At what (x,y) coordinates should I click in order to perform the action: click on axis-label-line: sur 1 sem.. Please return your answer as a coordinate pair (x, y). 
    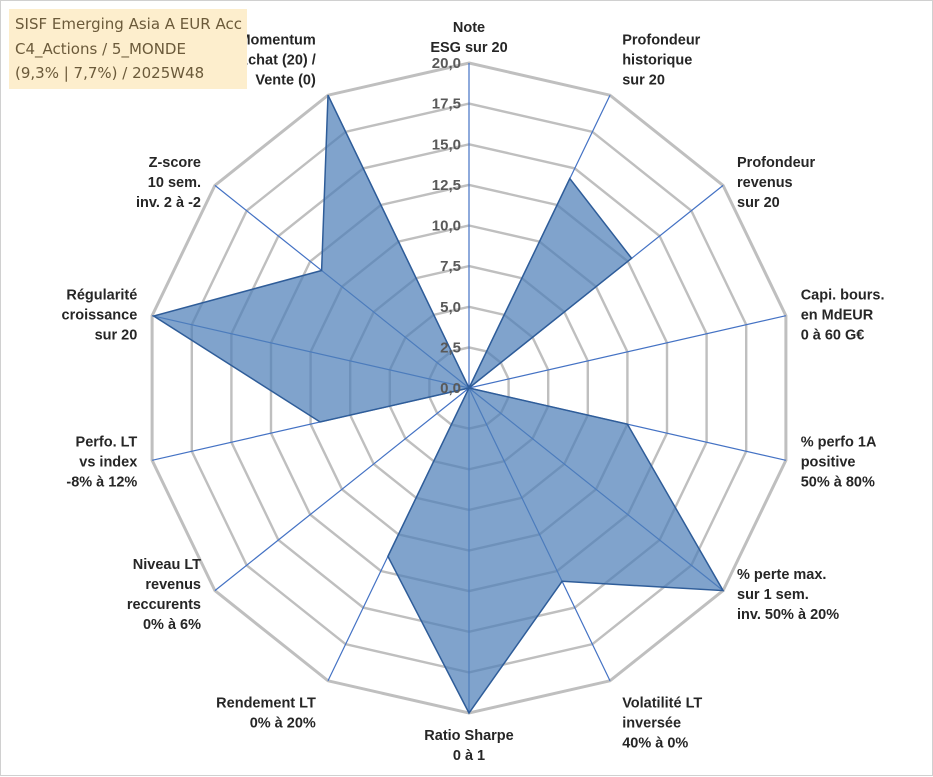
    Looking at the image, I should click on (773, 595).